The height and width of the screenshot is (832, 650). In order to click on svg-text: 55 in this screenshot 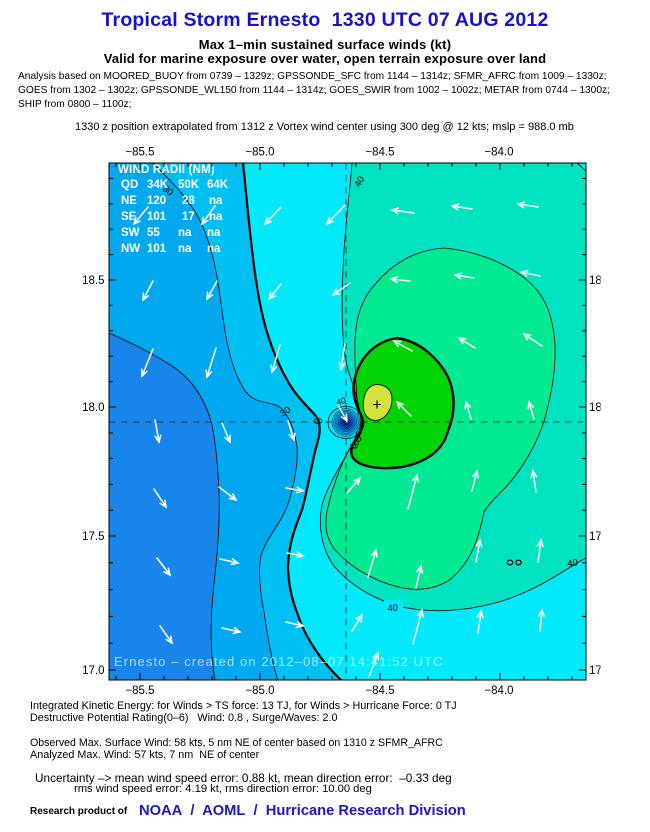, I will do `click(153, 233)`.